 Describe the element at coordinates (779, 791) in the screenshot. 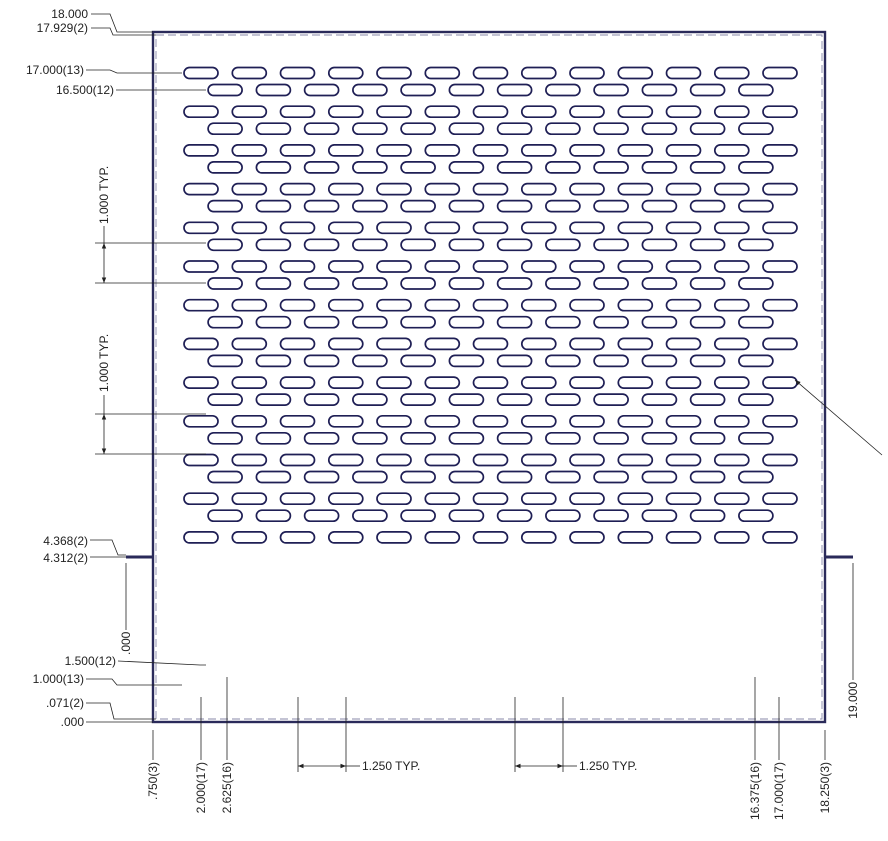

I see `label-col-odd-last: 17.000(17)` at that location.